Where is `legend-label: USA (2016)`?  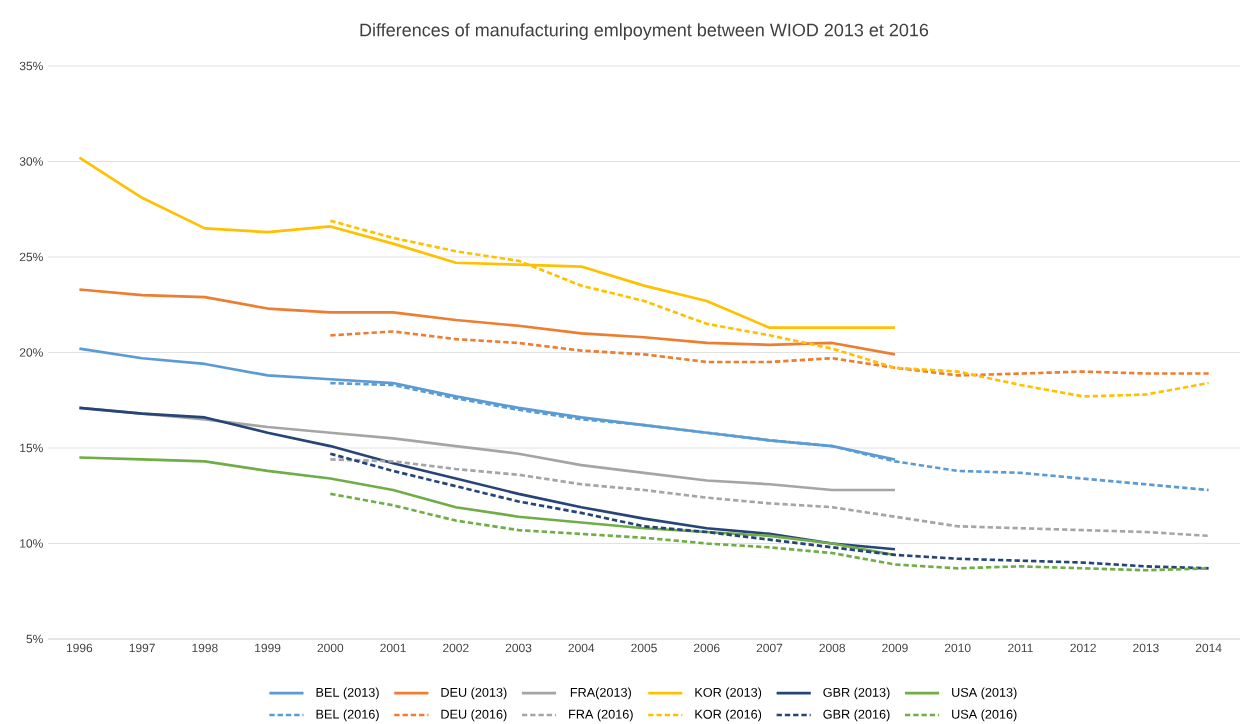 legend-label: USA (2016) is located at coordinates (984, 715).